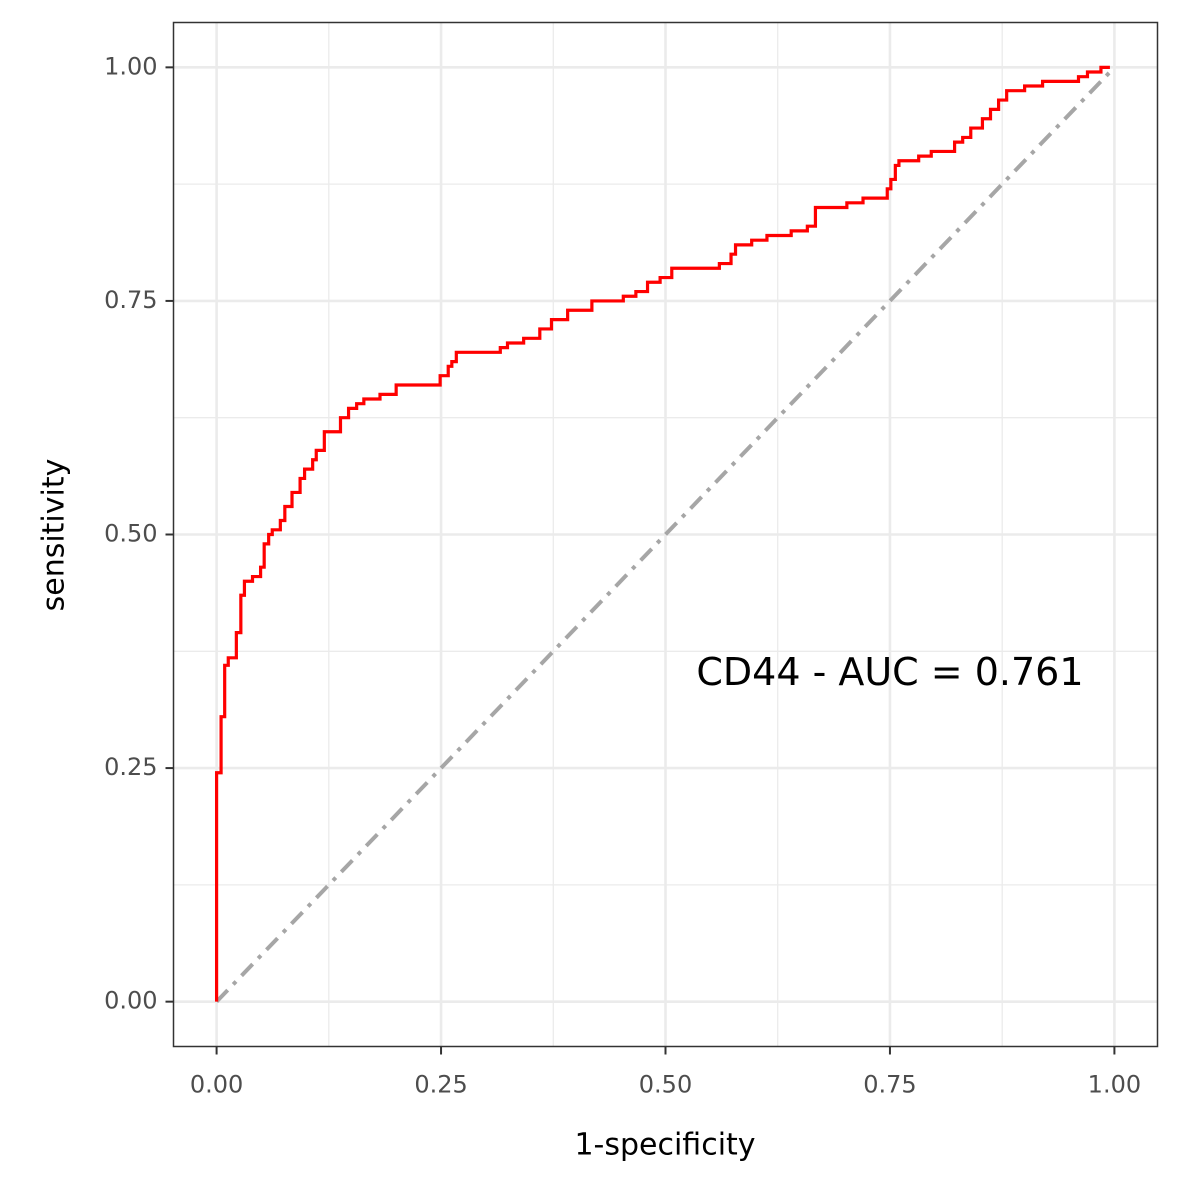  Describe the element at coordinates (130, 66) in the screenshot. I see `y-tick-label: 1.00` at that location.